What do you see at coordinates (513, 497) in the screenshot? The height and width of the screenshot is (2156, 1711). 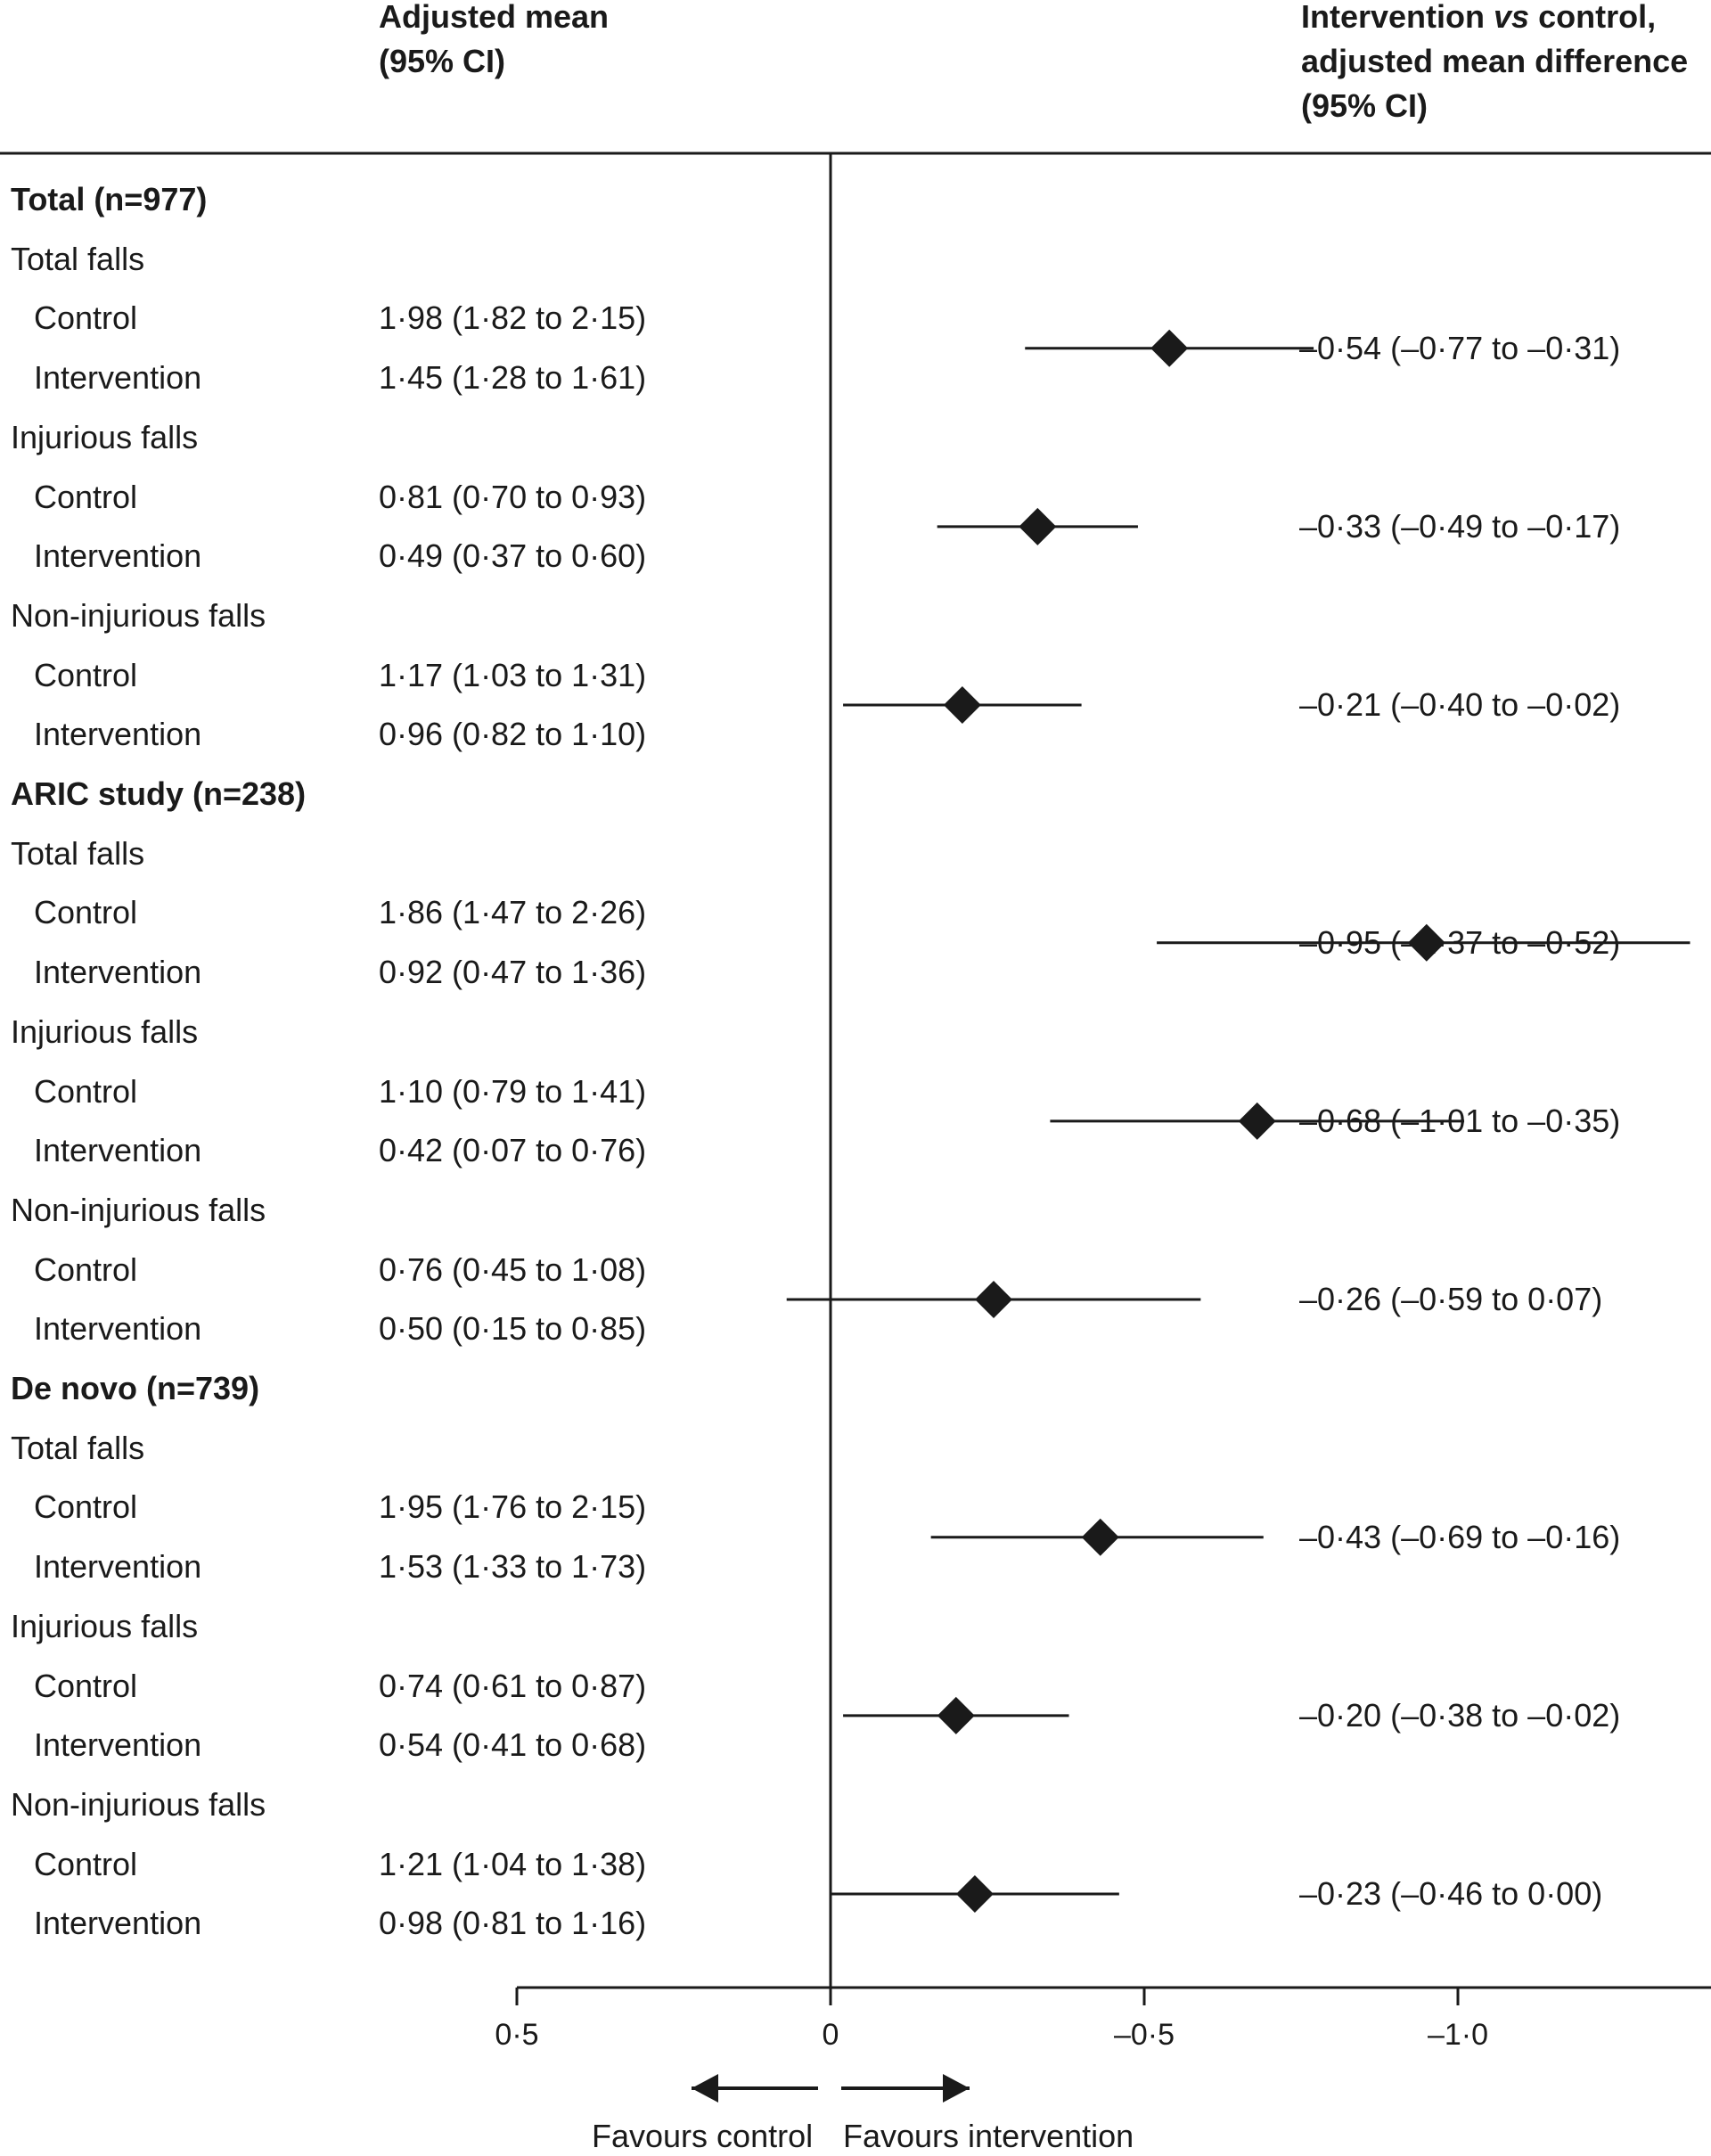 I see `adjusted-mean-value: 0·81 (0·70 to 0·93)` at bounding box center [513, 497].